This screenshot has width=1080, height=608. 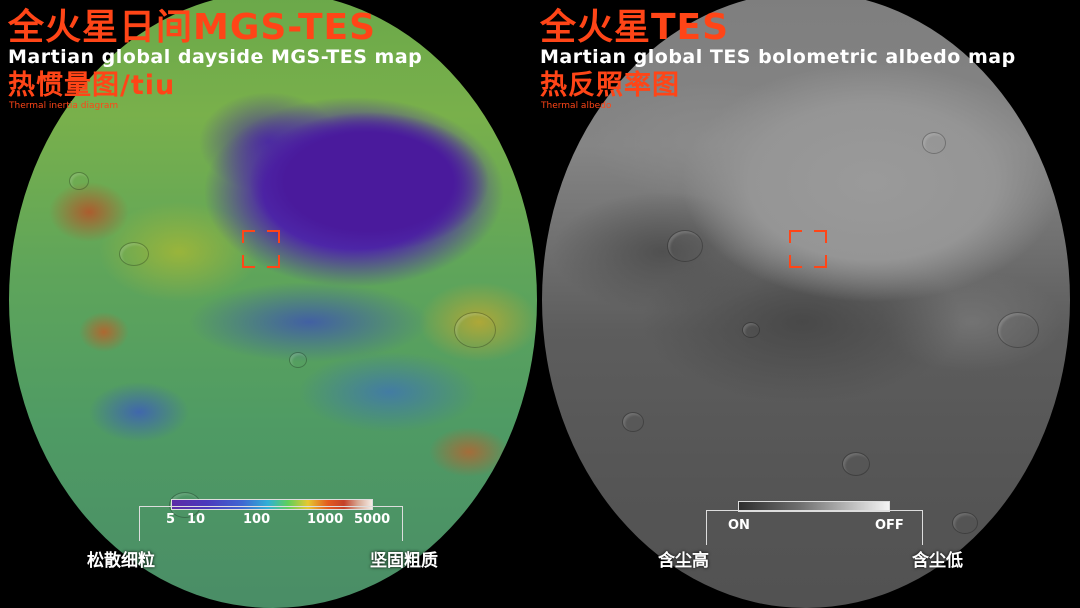 What do you see at coordinates (778, 57) in the screenshot?
I see `right-subtitle: Martian global TES bolometric albedo map` at bounding box center [778, 57].